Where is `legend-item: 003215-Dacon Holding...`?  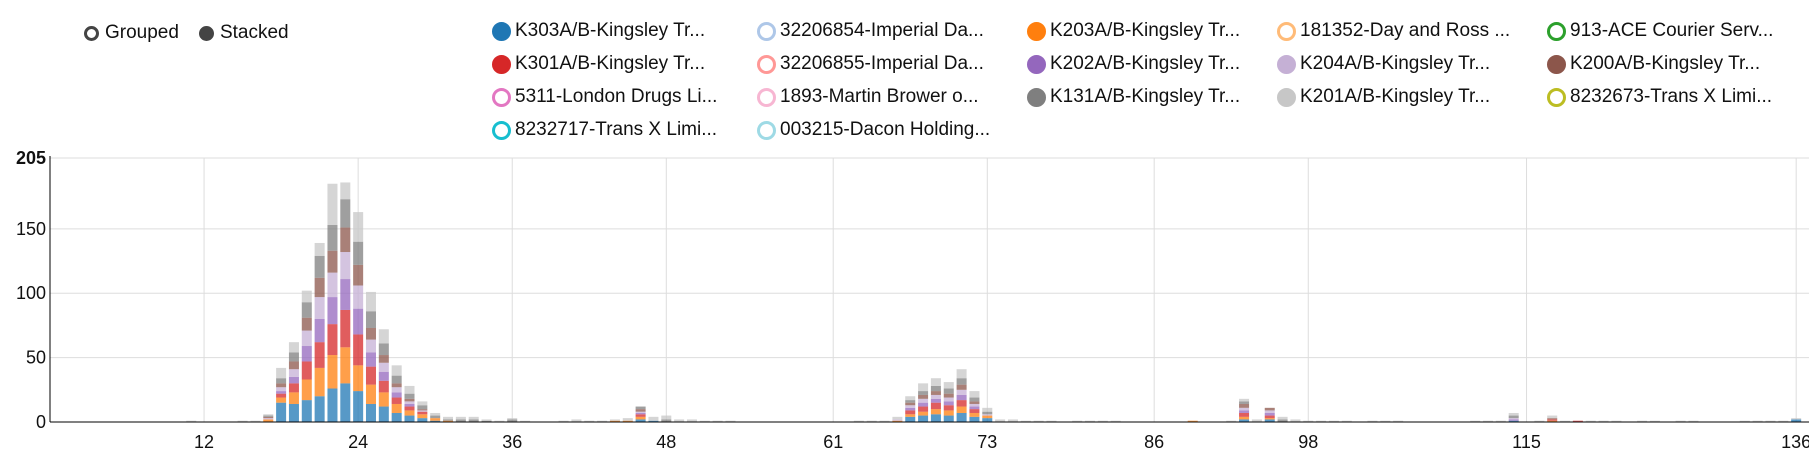 legend-item: 003215-Dacon Holding... is located at coordinates (892, 130).